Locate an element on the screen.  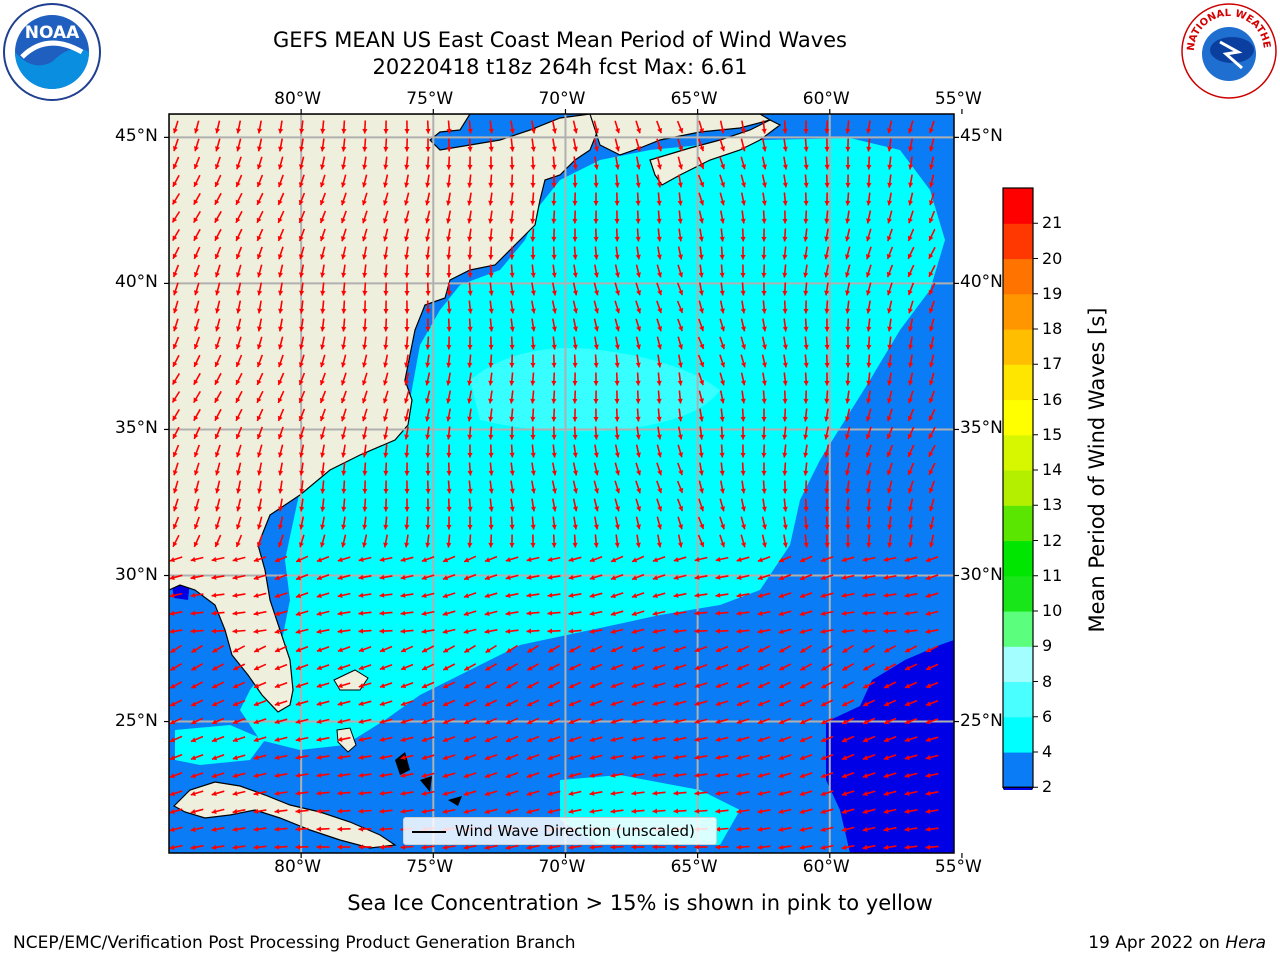
colorbar-tick-label: 18 is located at coordinates (1052, 328).